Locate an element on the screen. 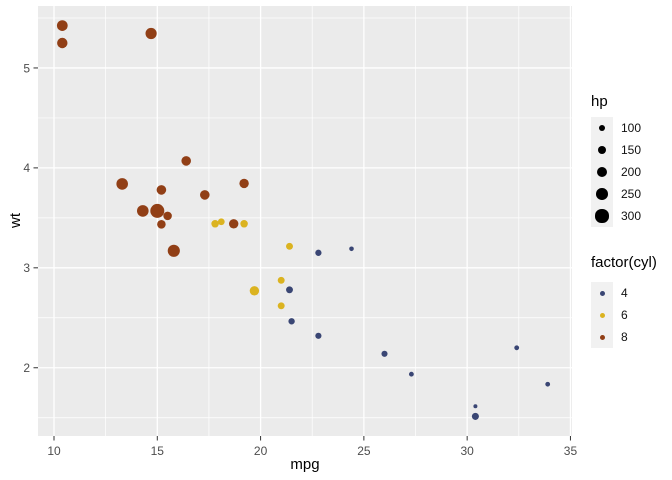 The width and height of the screenshot is (672, 480). color-key-label: 4 is located at coordinates (624, 293).